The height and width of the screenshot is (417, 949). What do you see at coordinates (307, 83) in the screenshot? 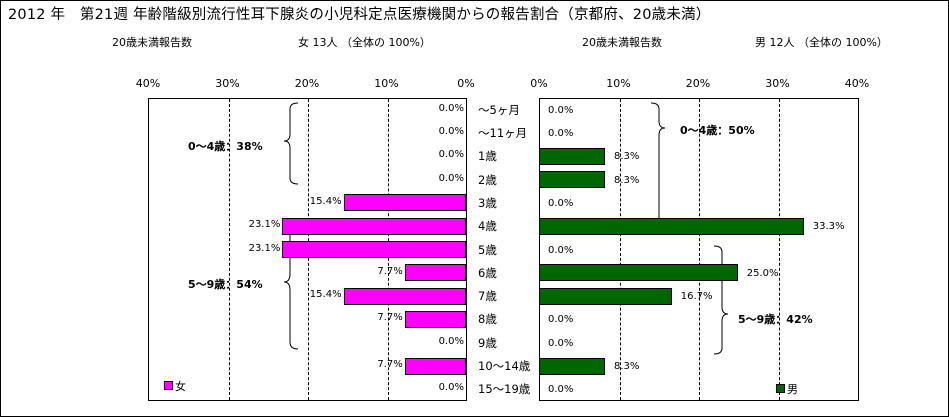
I see `female-tick-label: 20%` at bounding box center [307, 83].